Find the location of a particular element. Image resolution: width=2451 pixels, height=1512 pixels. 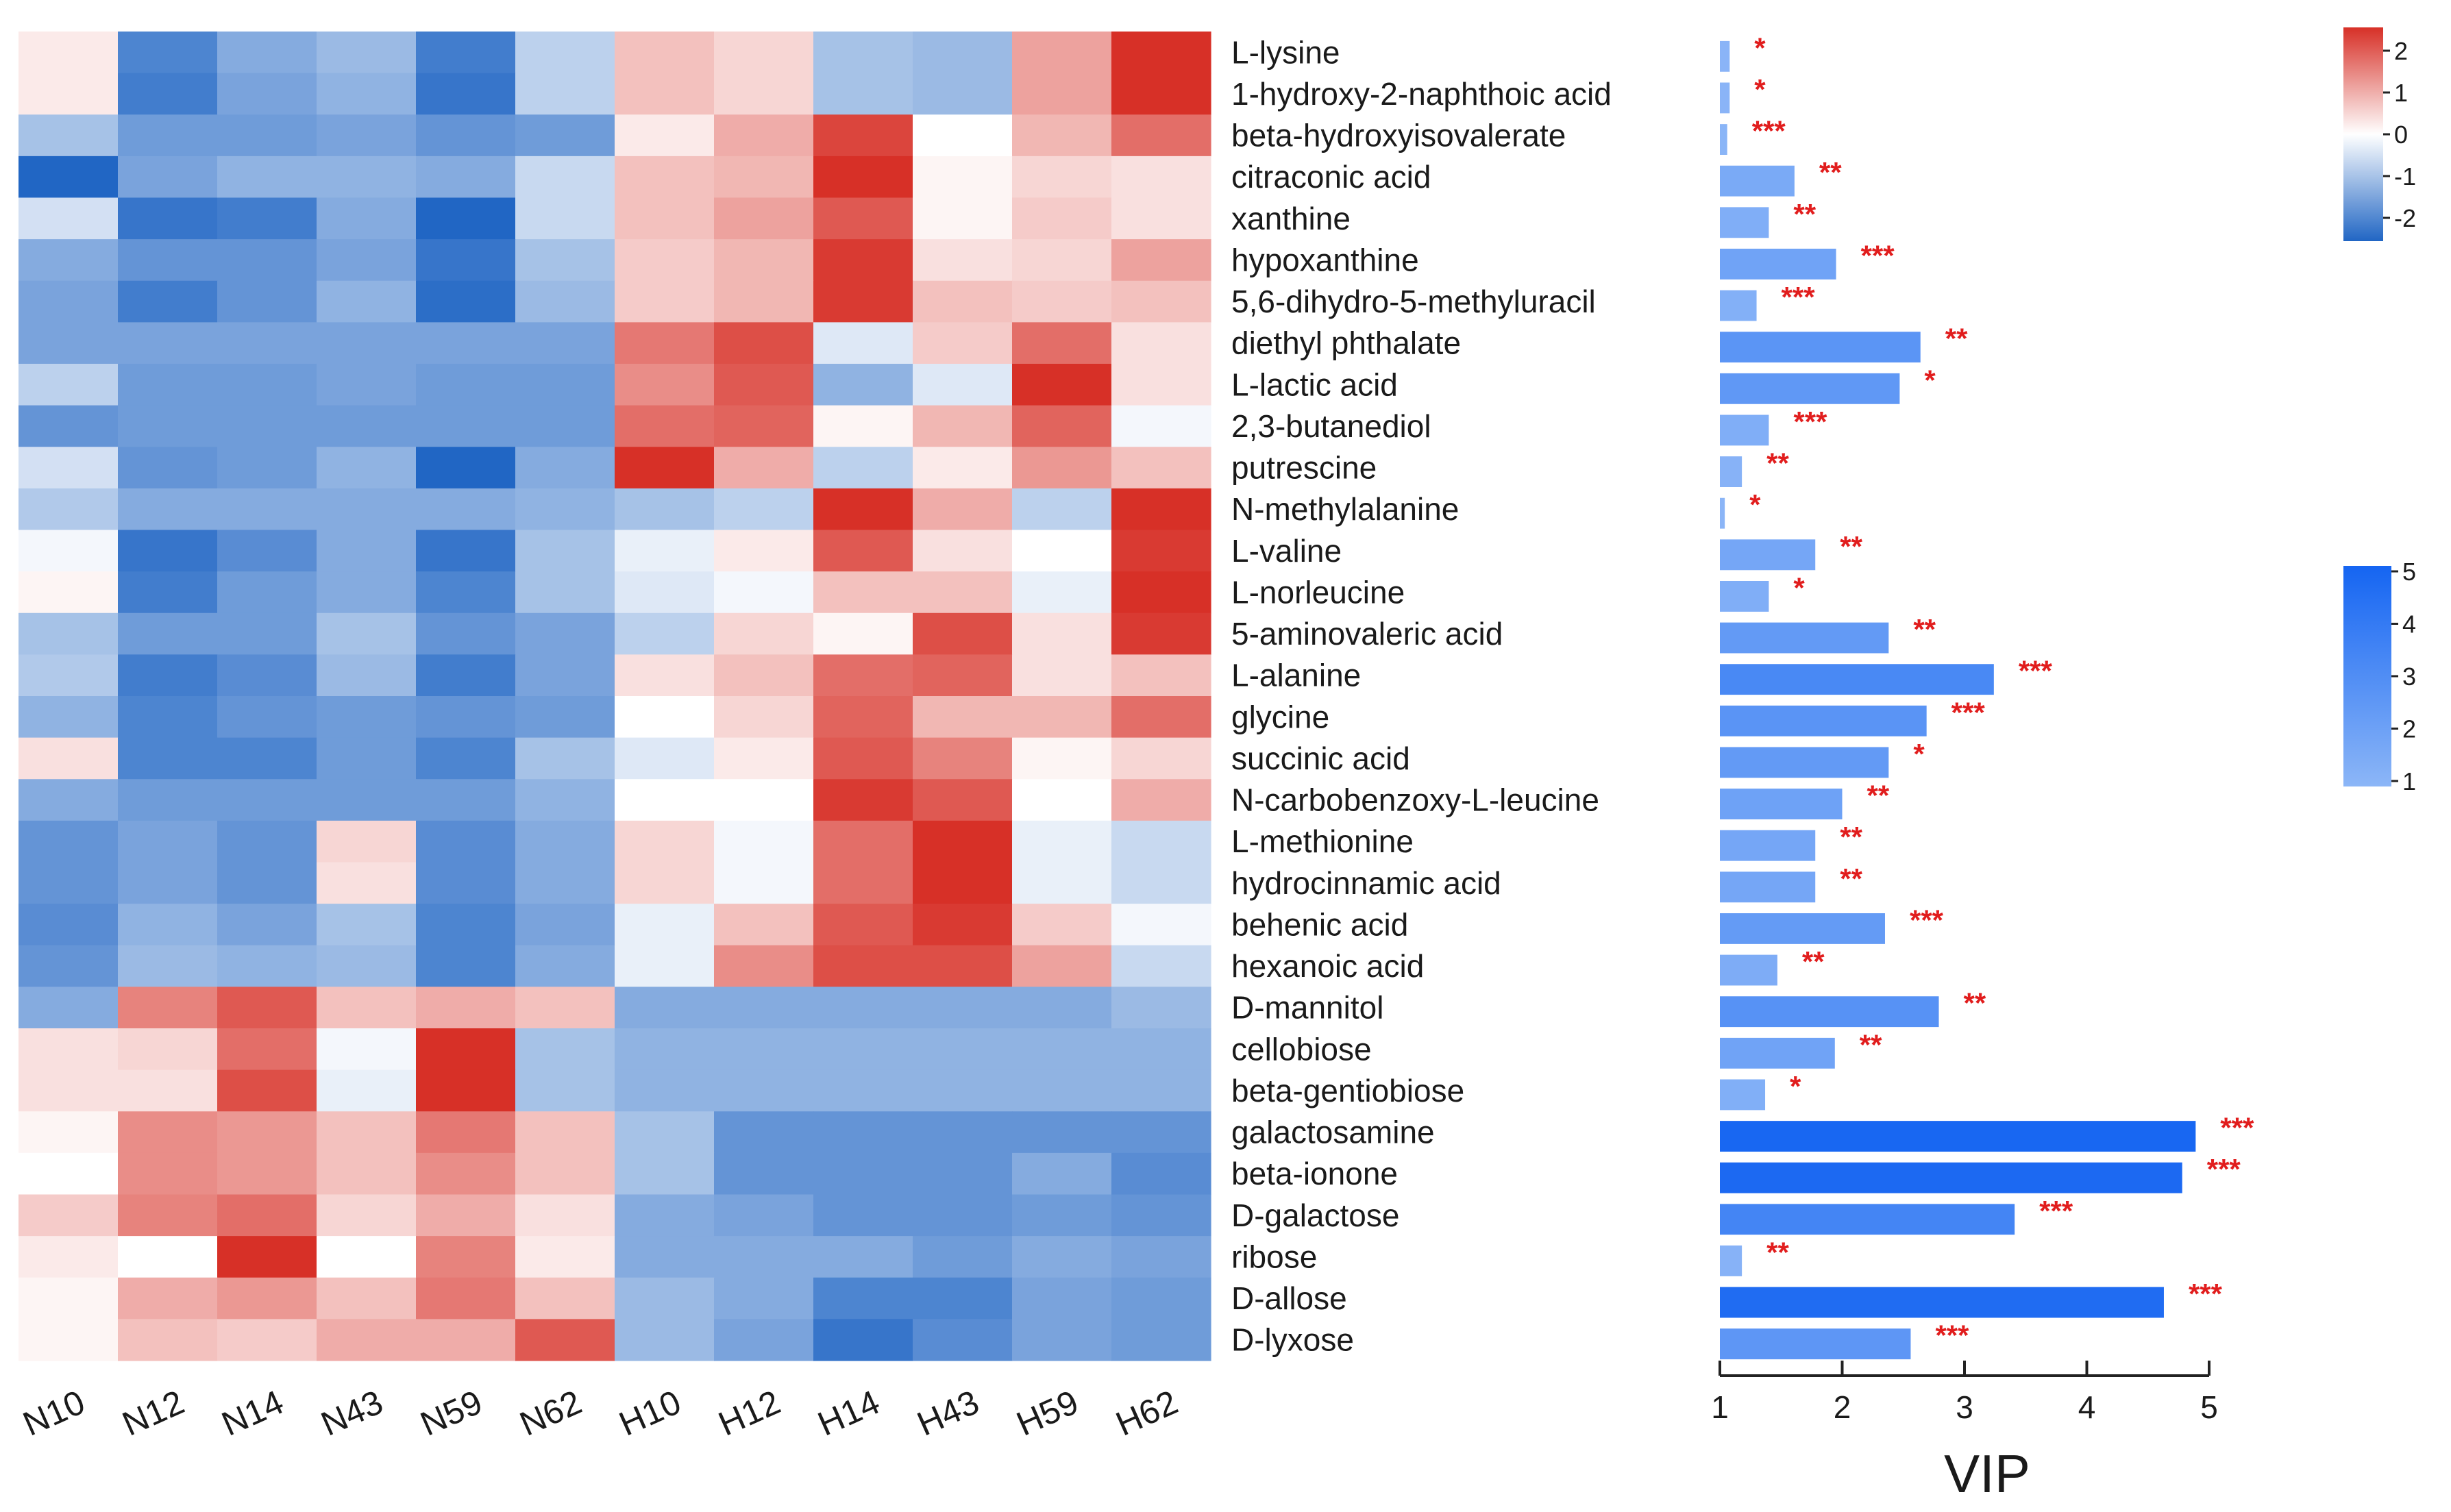

metabolite-label: D-mannitol is located at coordinates (1307, 1008).